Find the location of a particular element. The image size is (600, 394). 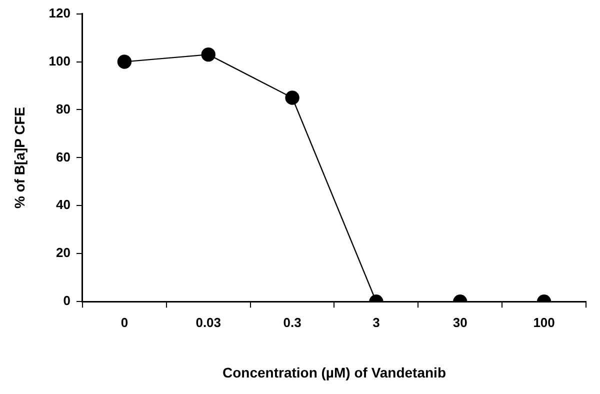

y-tick-label: 120 is located at coordinates (59, 12).